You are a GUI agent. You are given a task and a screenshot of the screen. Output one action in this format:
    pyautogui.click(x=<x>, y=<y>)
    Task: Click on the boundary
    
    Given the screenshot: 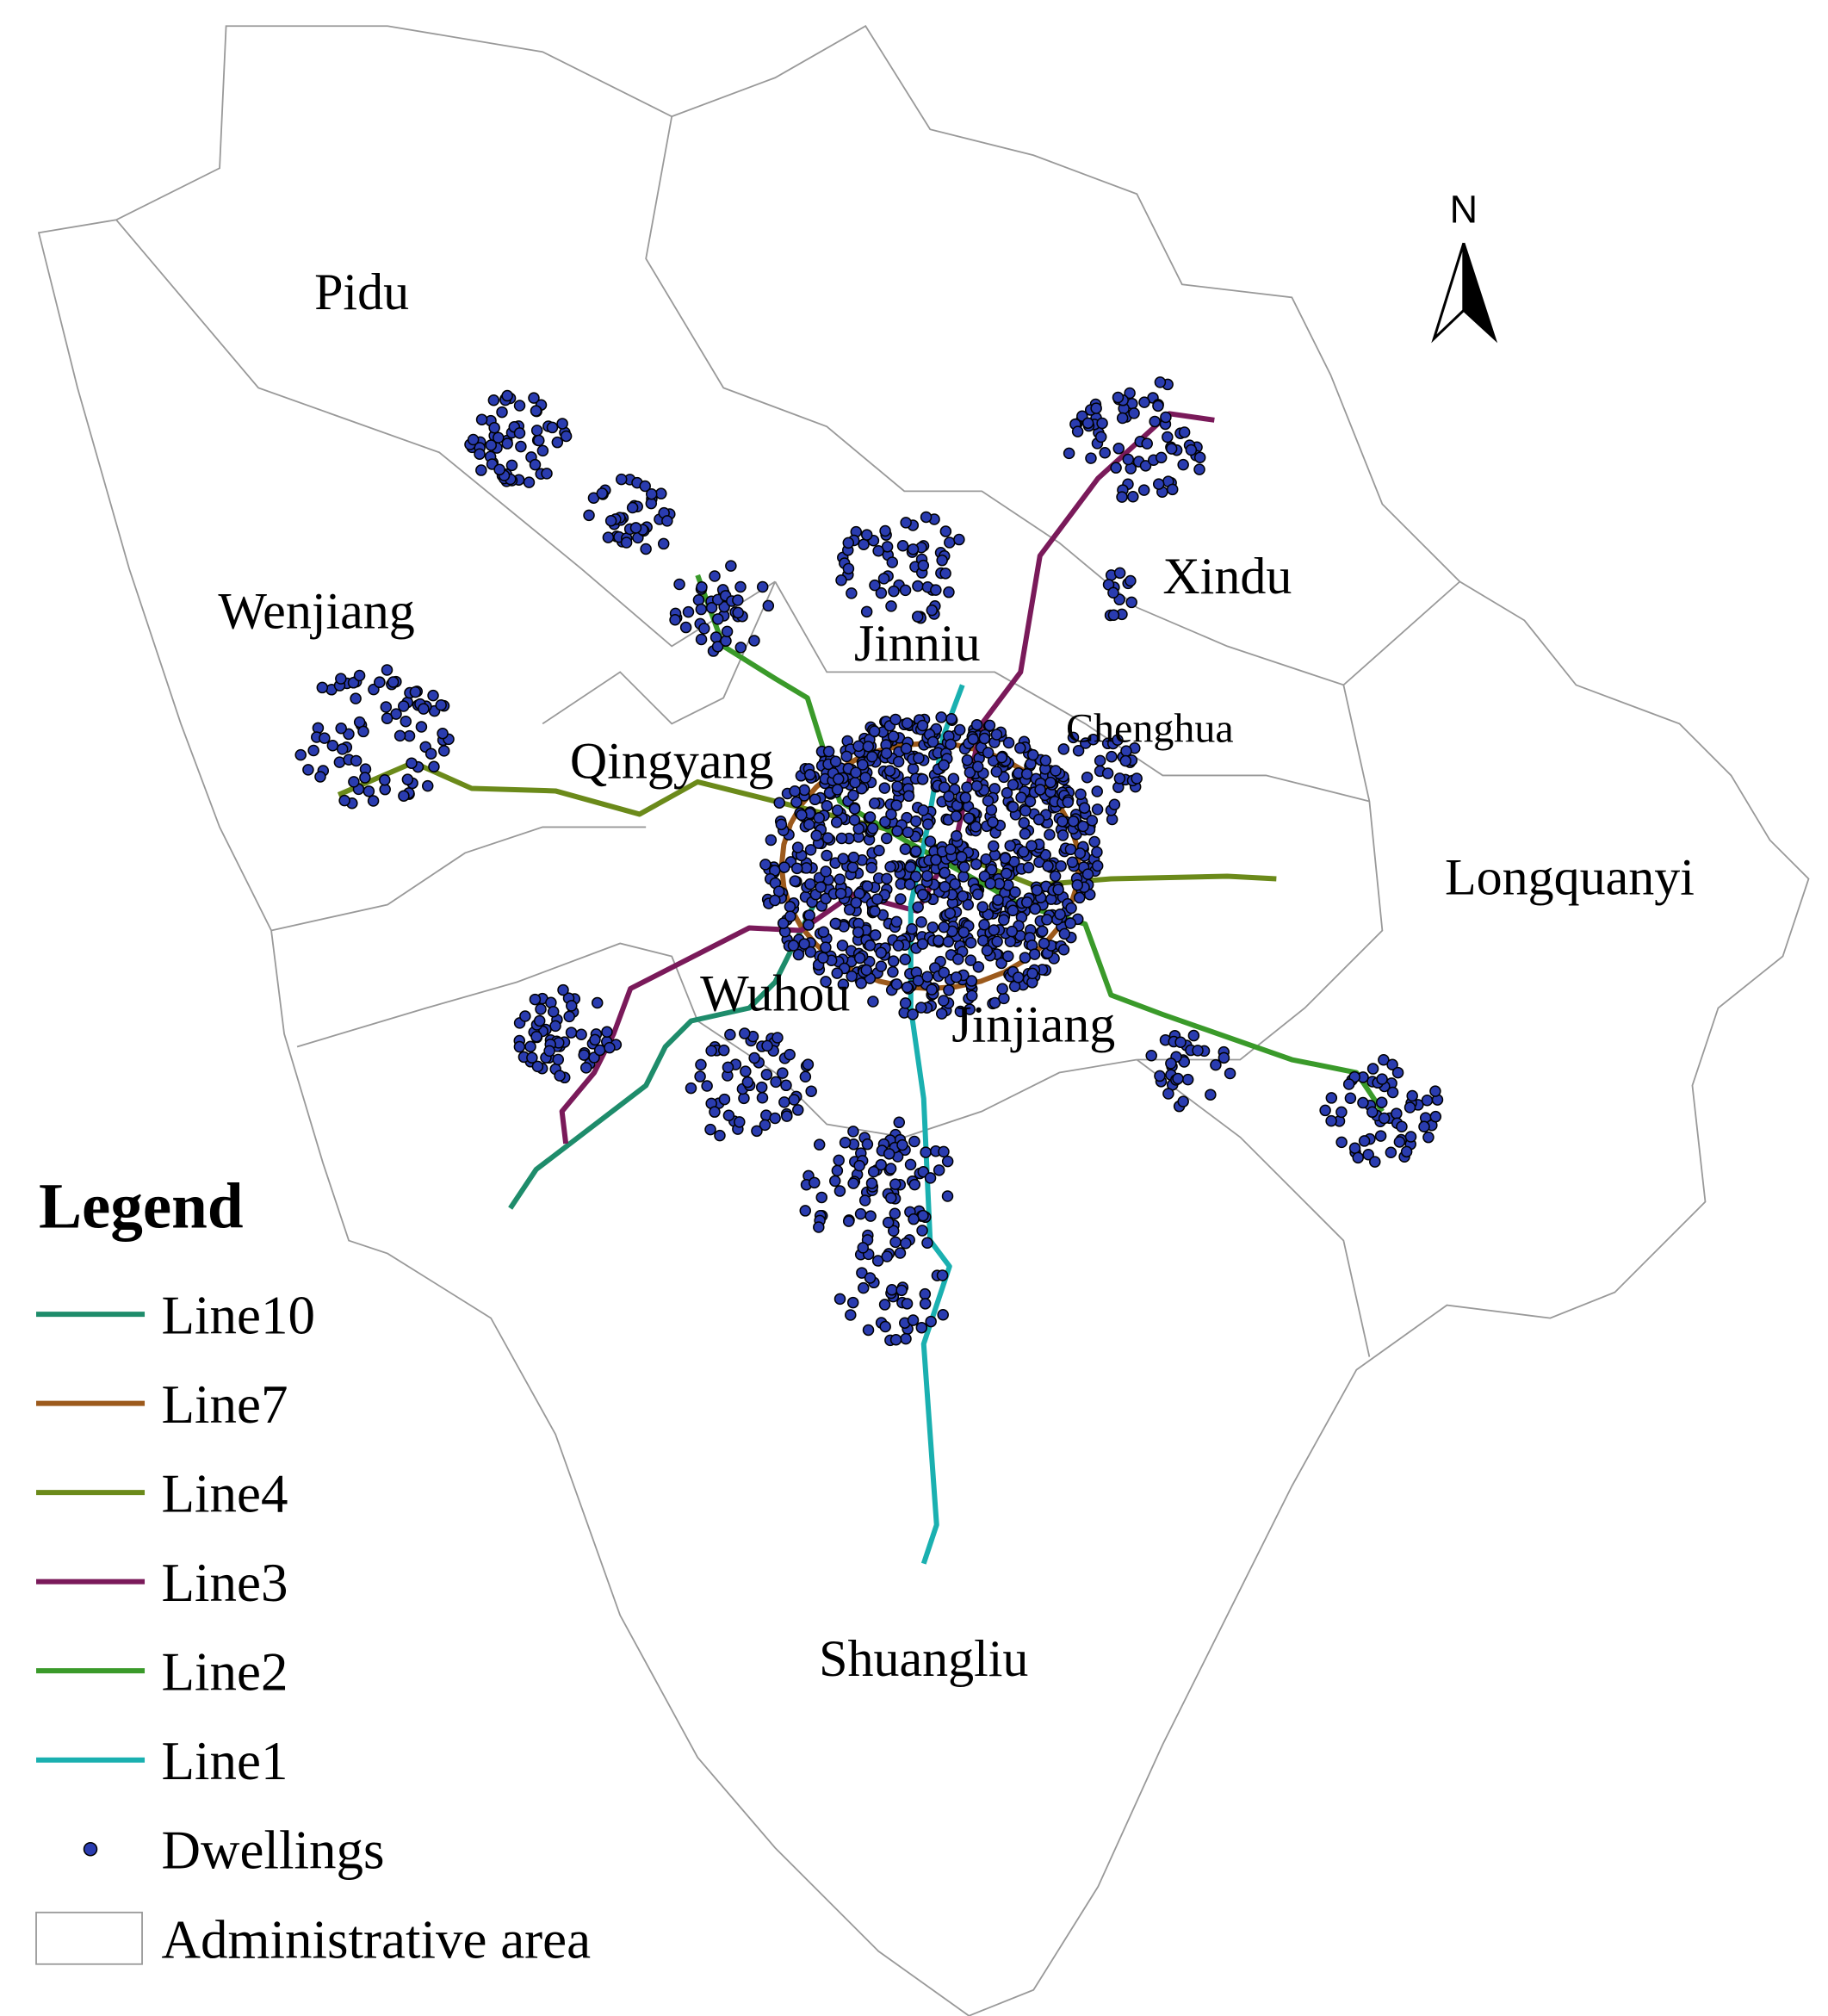 What is the action you would take?
    pyautogui.click(x=458, y=879)
    